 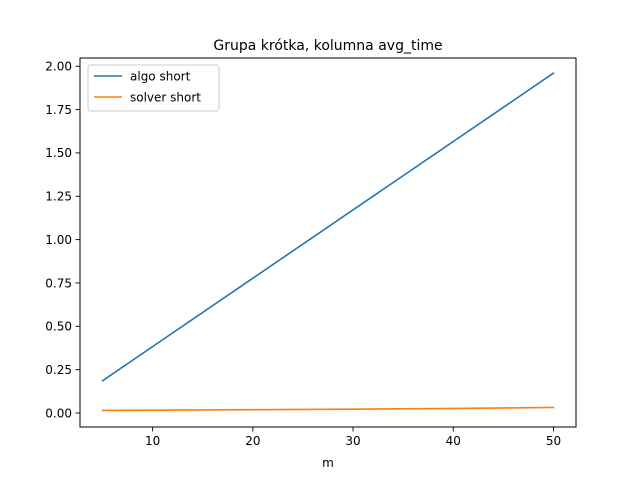 What do you see at coordinates (160, 76) in the screenshot?
I see `legend-label-algo-short: algo short` at bounding box center [160, 76].